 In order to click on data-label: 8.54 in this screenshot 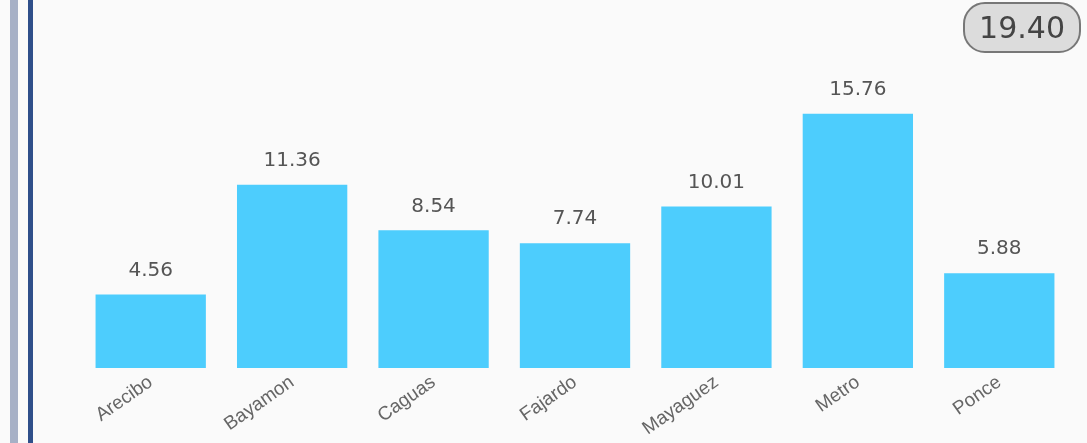, I will do `click(433, 204)`.